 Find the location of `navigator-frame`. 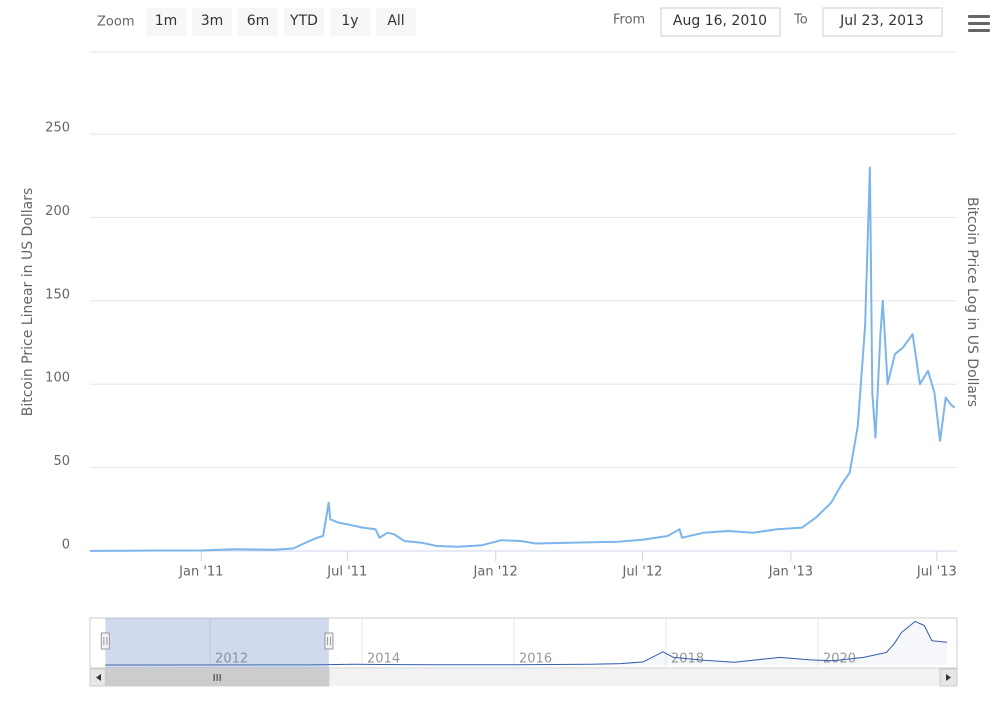

navigator-frame is located at coordinates (523, 643).